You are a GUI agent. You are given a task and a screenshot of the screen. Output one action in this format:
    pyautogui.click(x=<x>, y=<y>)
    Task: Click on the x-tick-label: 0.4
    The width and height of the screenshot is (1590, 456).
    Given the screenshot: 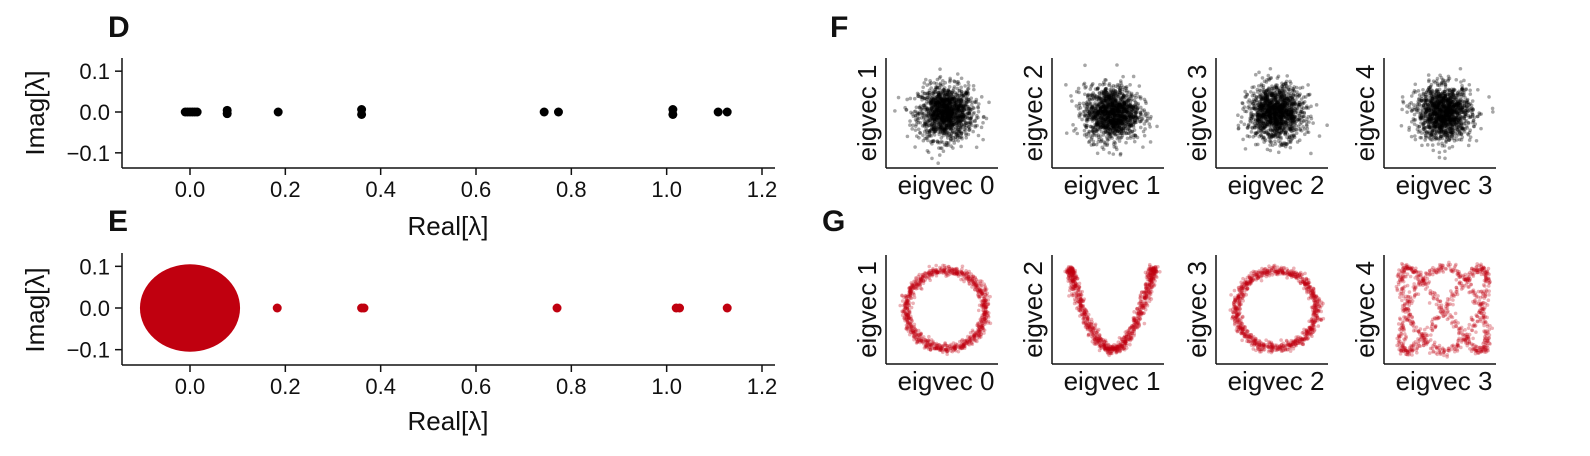 What is the action you would take?
    pyautogui.click(x=380, y=189)
    